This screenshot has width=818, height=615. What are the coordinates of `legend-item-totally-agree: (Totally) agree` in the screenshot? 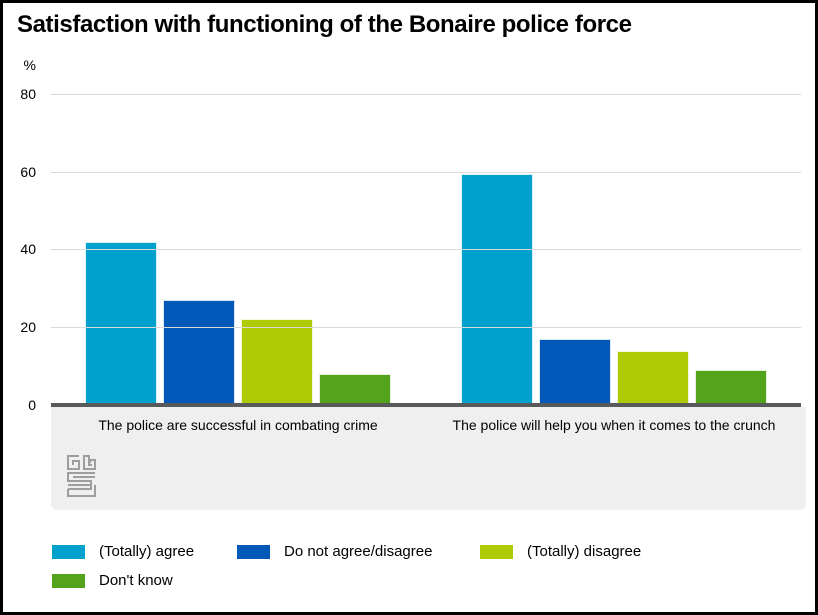 It's located at (123, 551).